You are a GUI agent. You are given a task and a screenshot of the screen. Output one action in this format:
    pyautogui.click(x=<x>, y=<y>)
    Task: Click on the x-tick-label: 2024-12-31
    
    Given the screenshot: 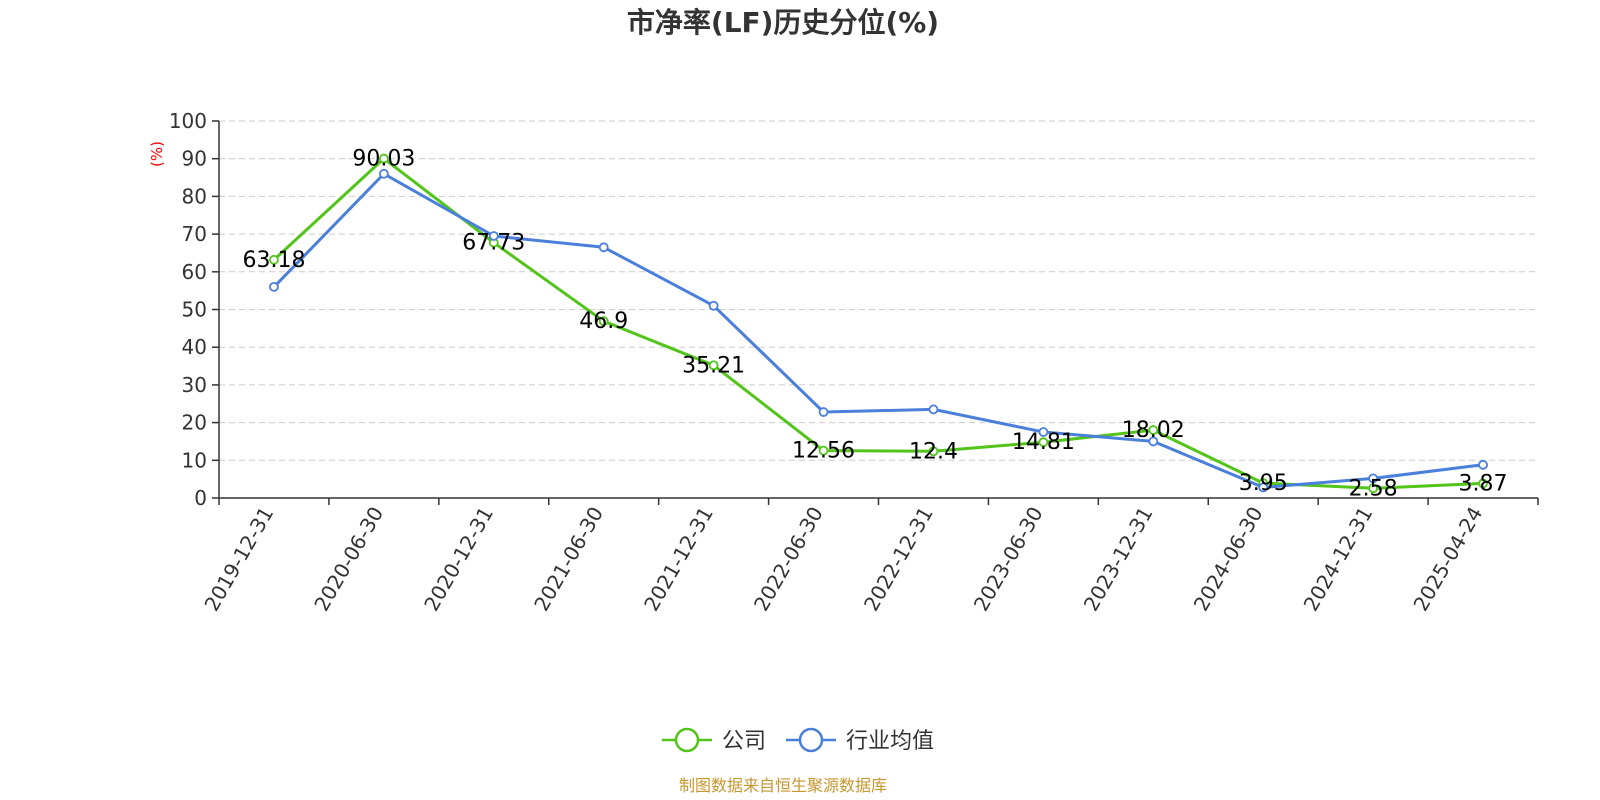 What is the action you would take?
    pyautogui.click(x=1338, y=559)
    